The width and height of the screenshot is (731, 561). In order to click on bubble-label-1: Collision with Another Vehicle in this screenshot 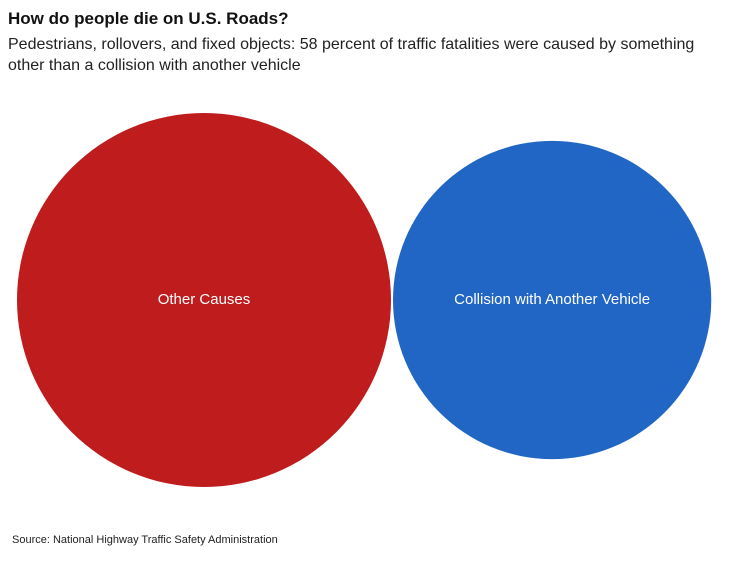, I will do `click(552, 299)`.